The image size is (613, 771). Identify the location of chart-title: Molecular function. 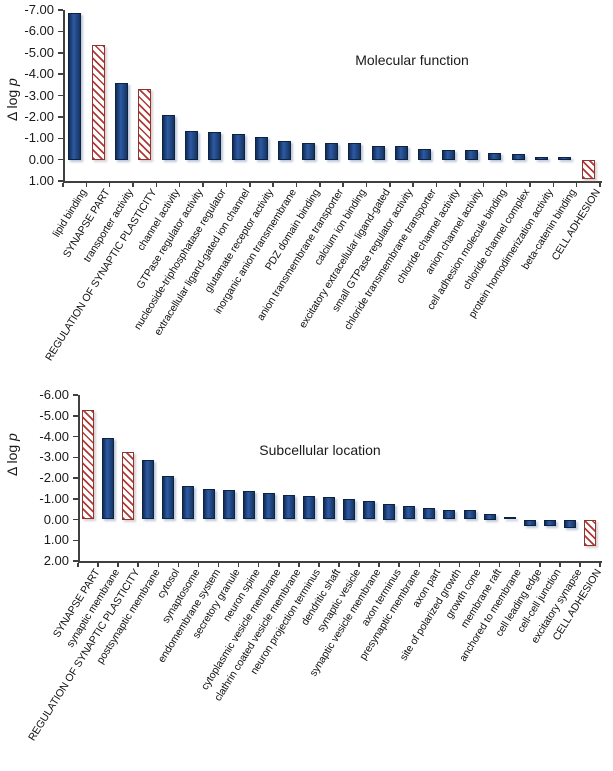
(412, 60).